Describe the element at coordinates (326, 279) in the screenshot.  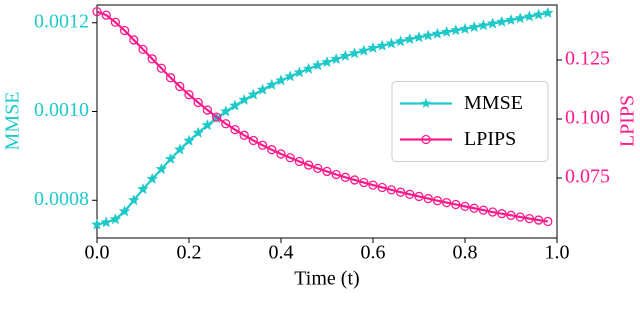
I see `x-axis-label: Time (t)` at that location.